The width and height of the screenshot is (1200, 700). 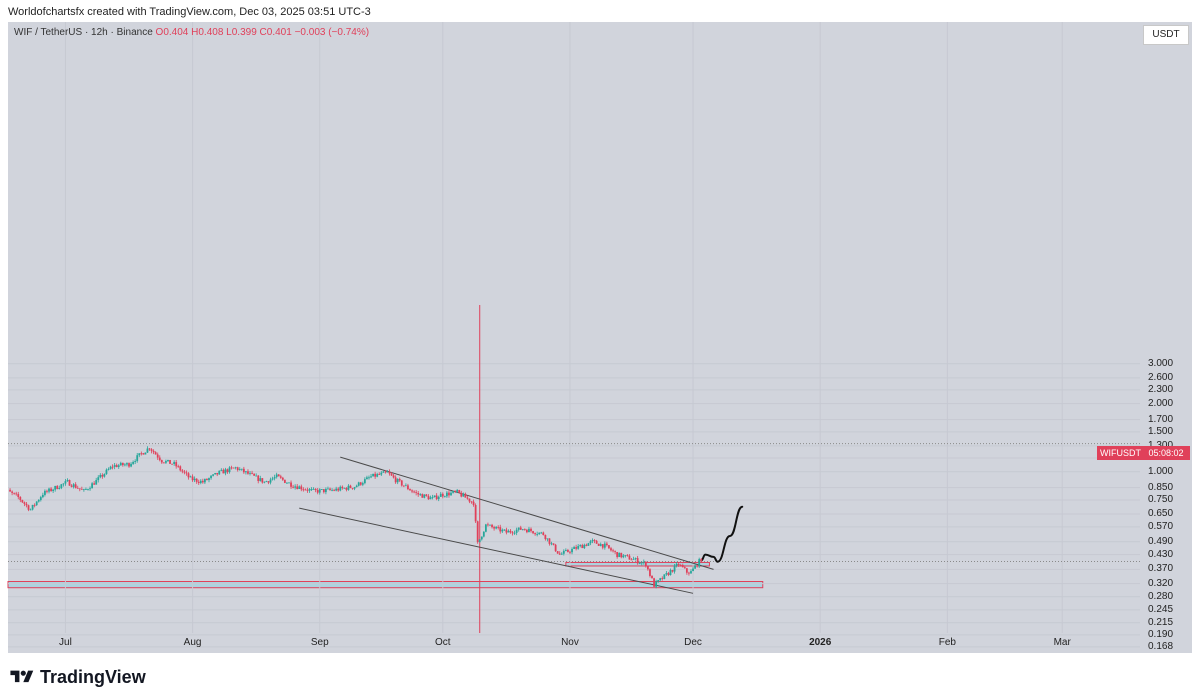 I want to click on price-tick-label: 0.215, so click(x=1161, y=622).